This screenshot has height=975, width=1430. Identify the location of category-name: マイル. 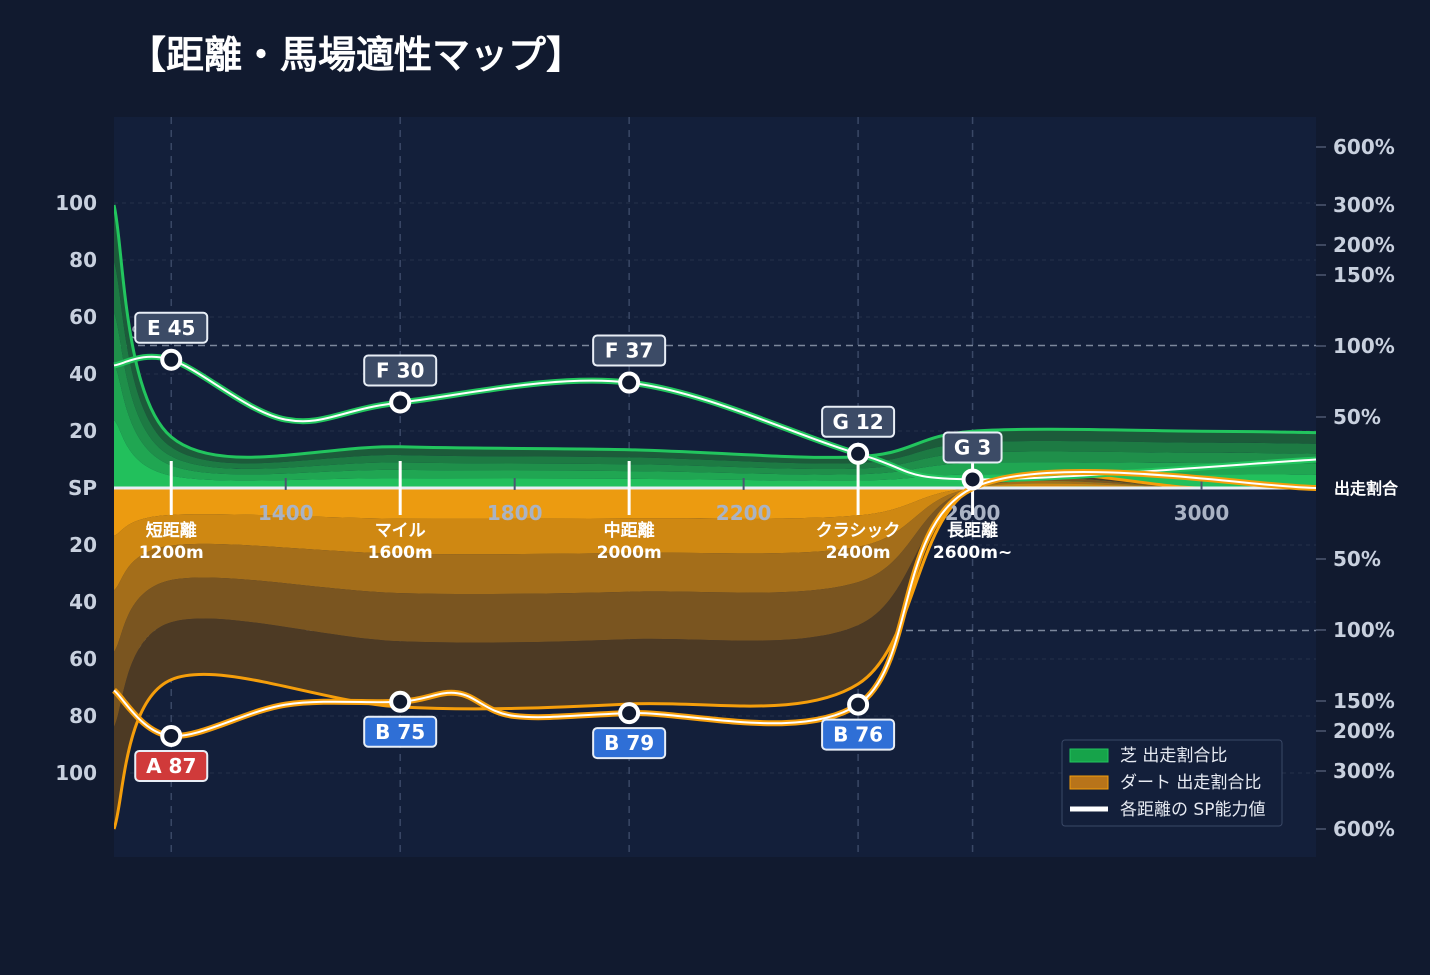
(400, 531).